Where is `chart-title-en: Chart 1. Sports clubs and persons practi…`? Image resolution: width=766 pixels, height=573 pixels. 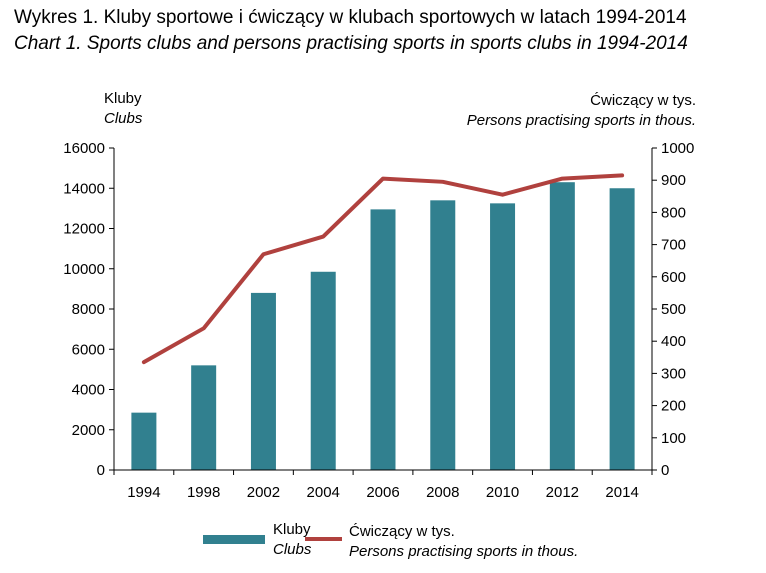
chart-title-en: Chart 1. Sports clubs and persons practi… is located at coordinates (351, 43).